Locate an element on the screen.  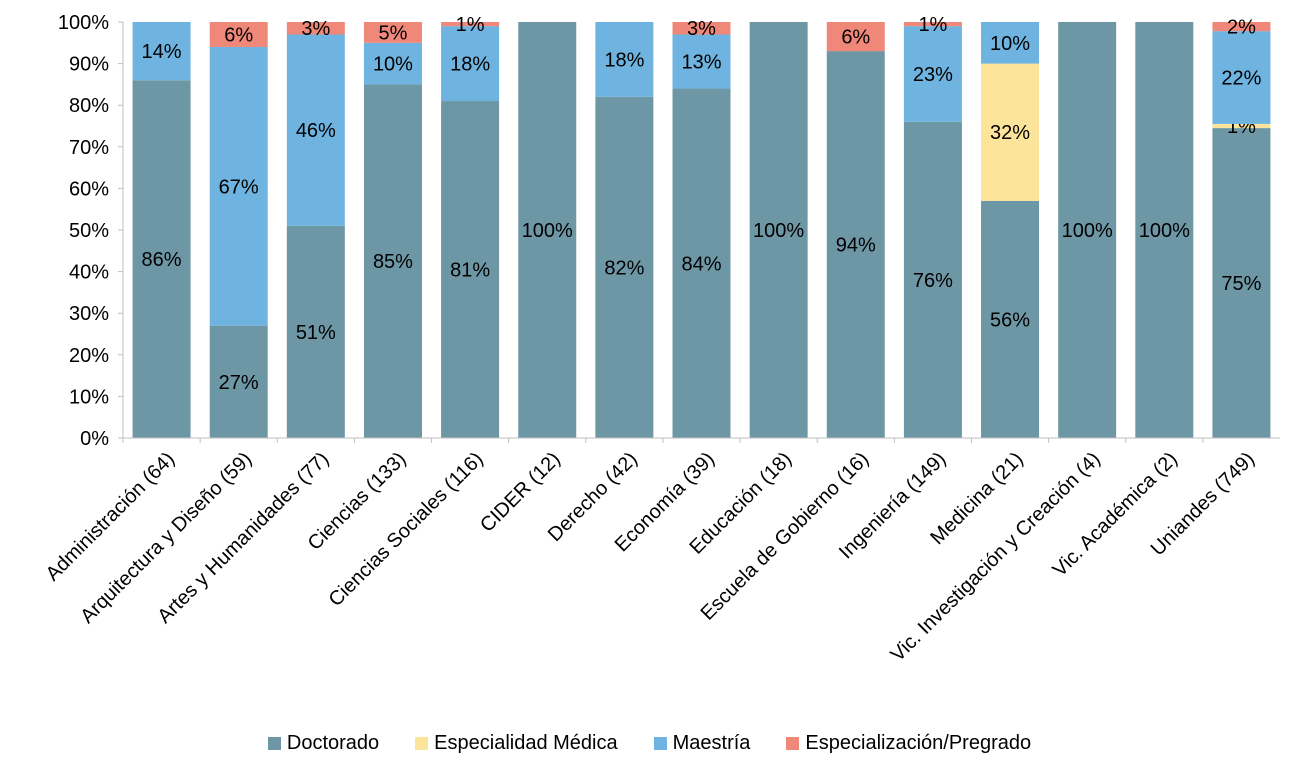
legend-item: Especialidad Médica is located at coordinates (516, 743).